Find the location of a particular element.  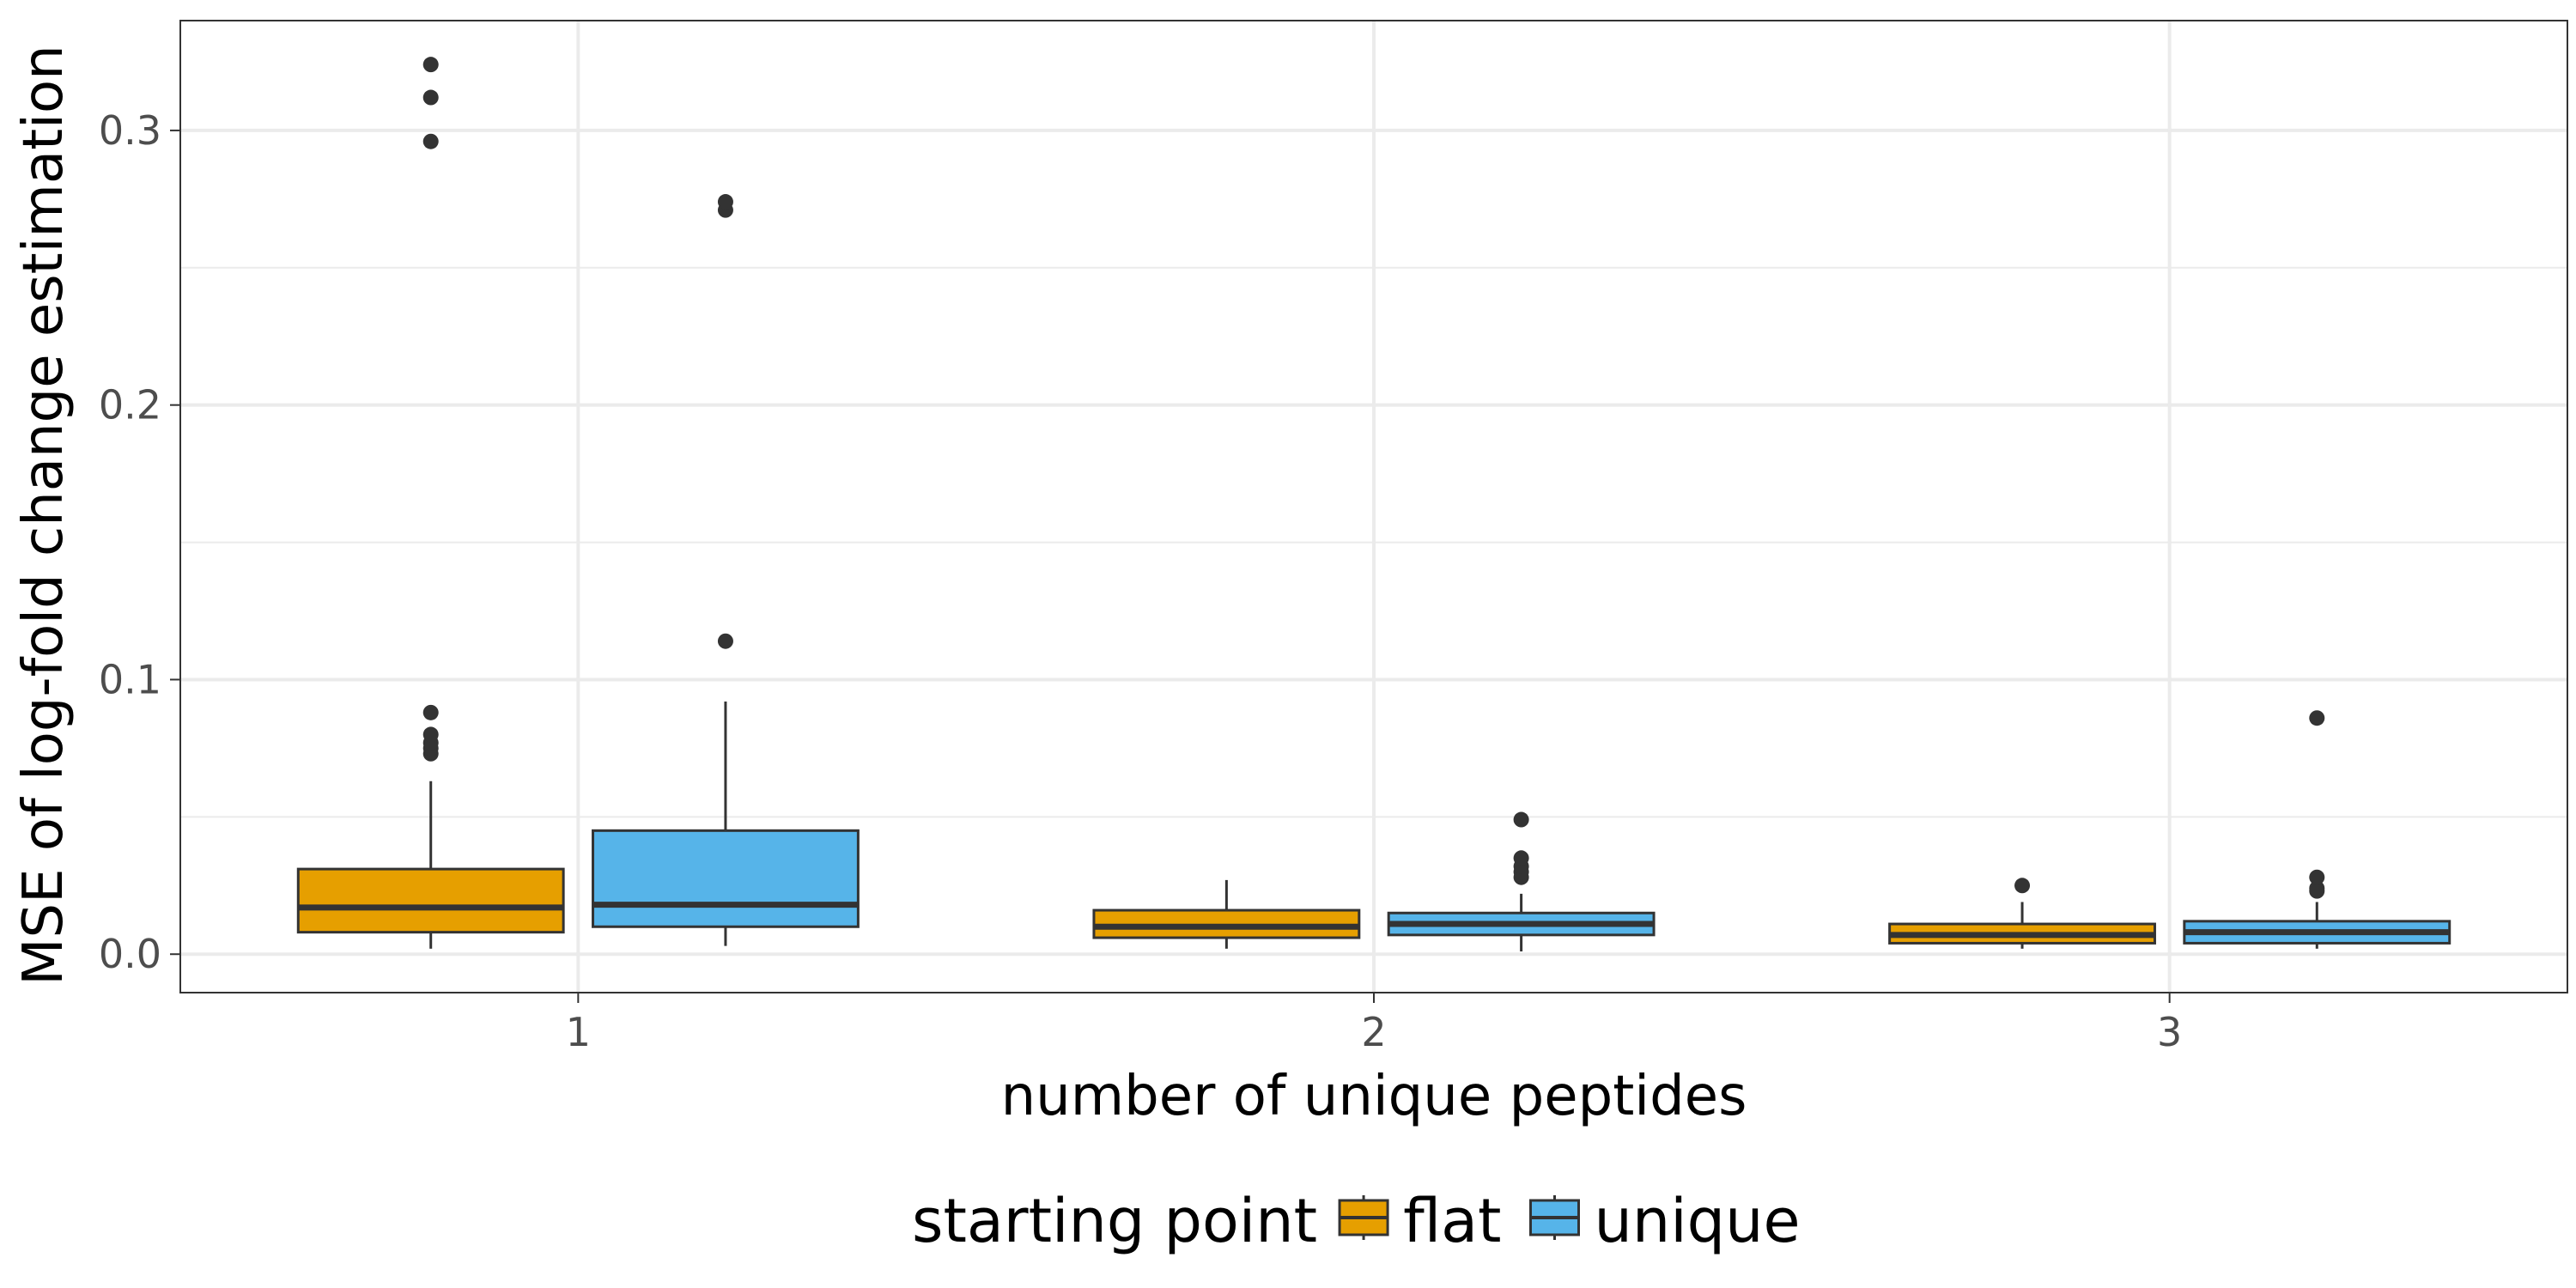

x-axis-title: number of unique peptides is located at coordinates (1374, 1096).